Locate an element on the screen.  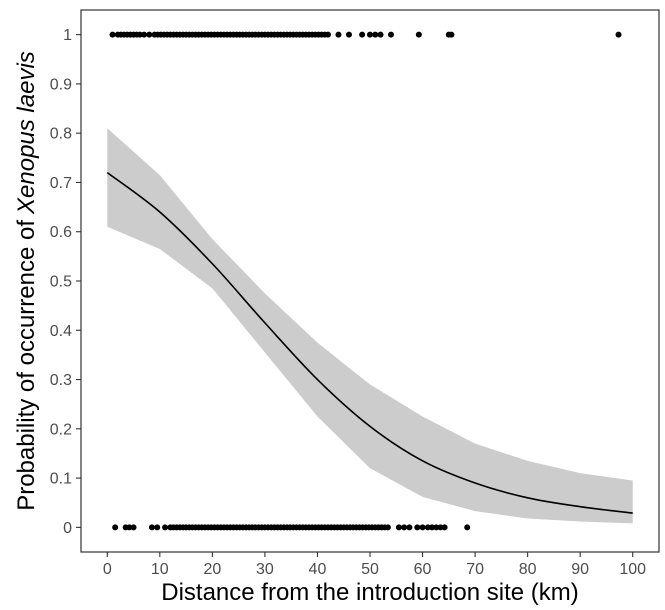
x-tick-label: 60 is located at coordinates (423, 569).